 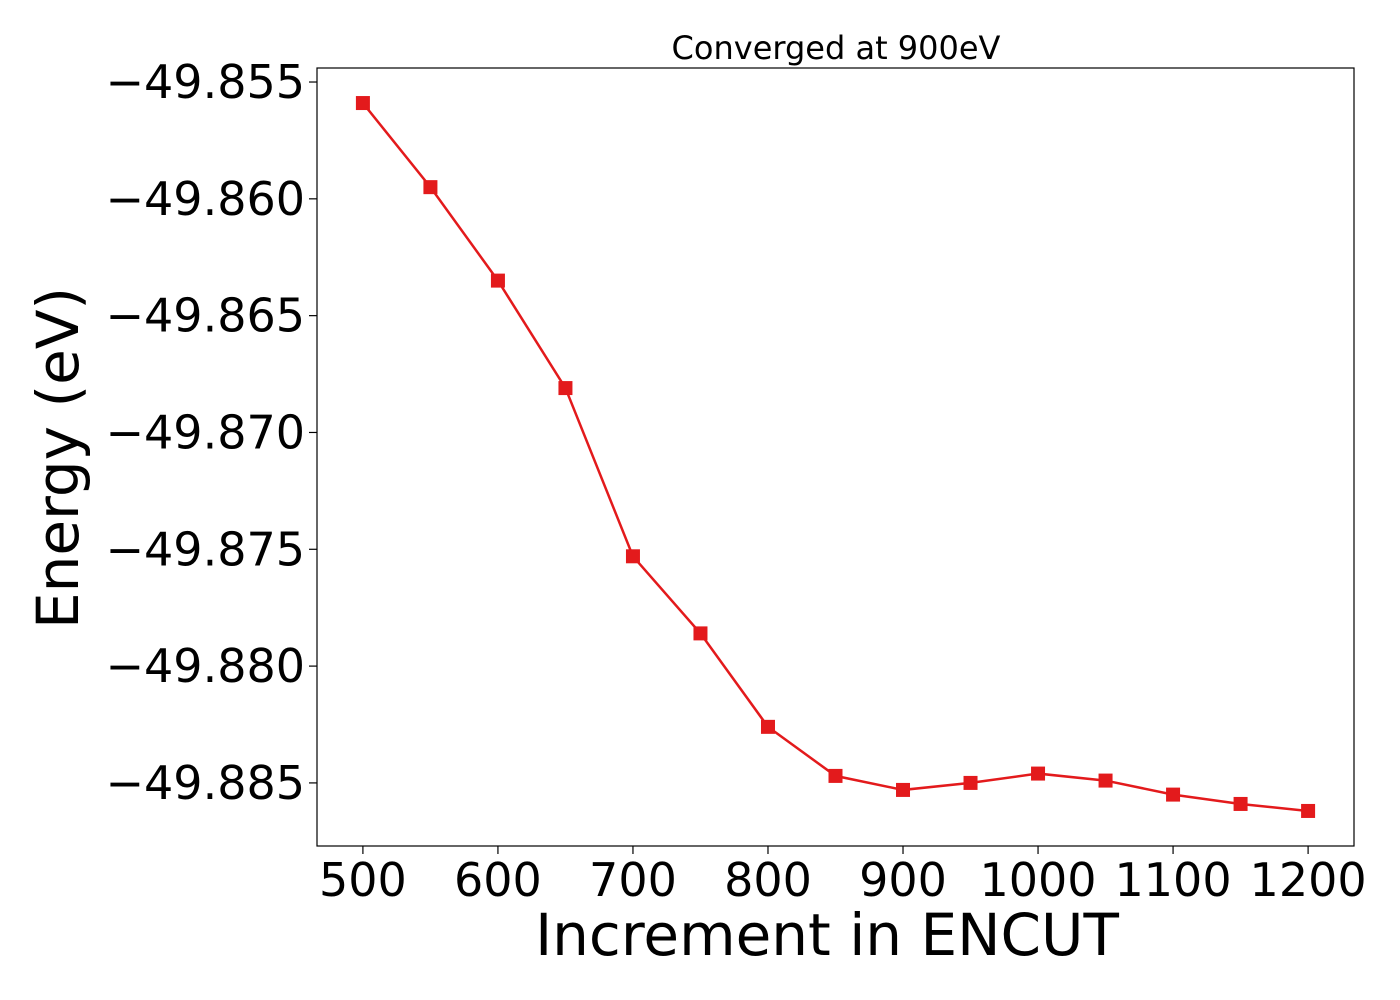 What do you see at coordinates (363, 880) in the screenshot?
I see `x-tick-label: 500` at bounding box center [363, 880].